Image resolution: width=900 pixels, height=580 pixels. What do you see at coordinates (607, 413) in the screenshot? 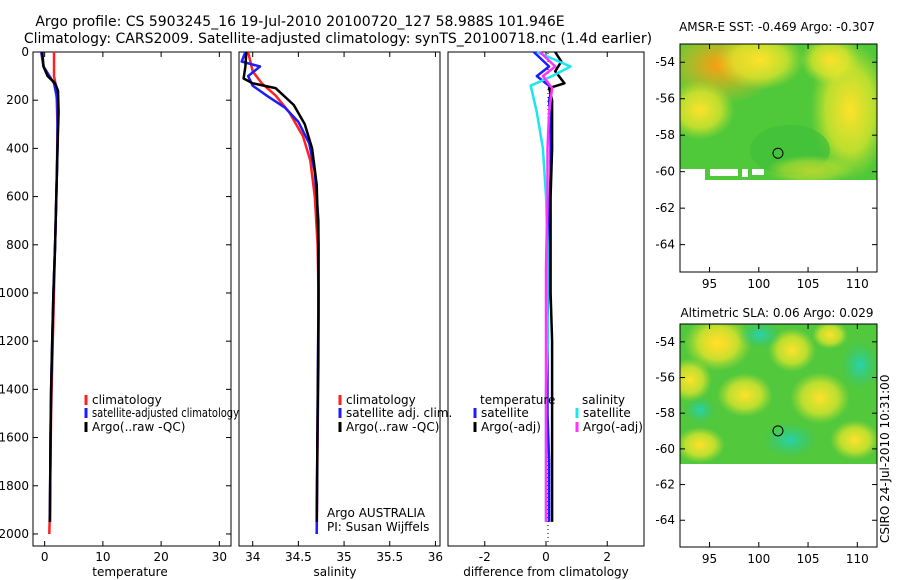
I see `legend-sal-satellite: satellite` at bounding box center [607, 413].